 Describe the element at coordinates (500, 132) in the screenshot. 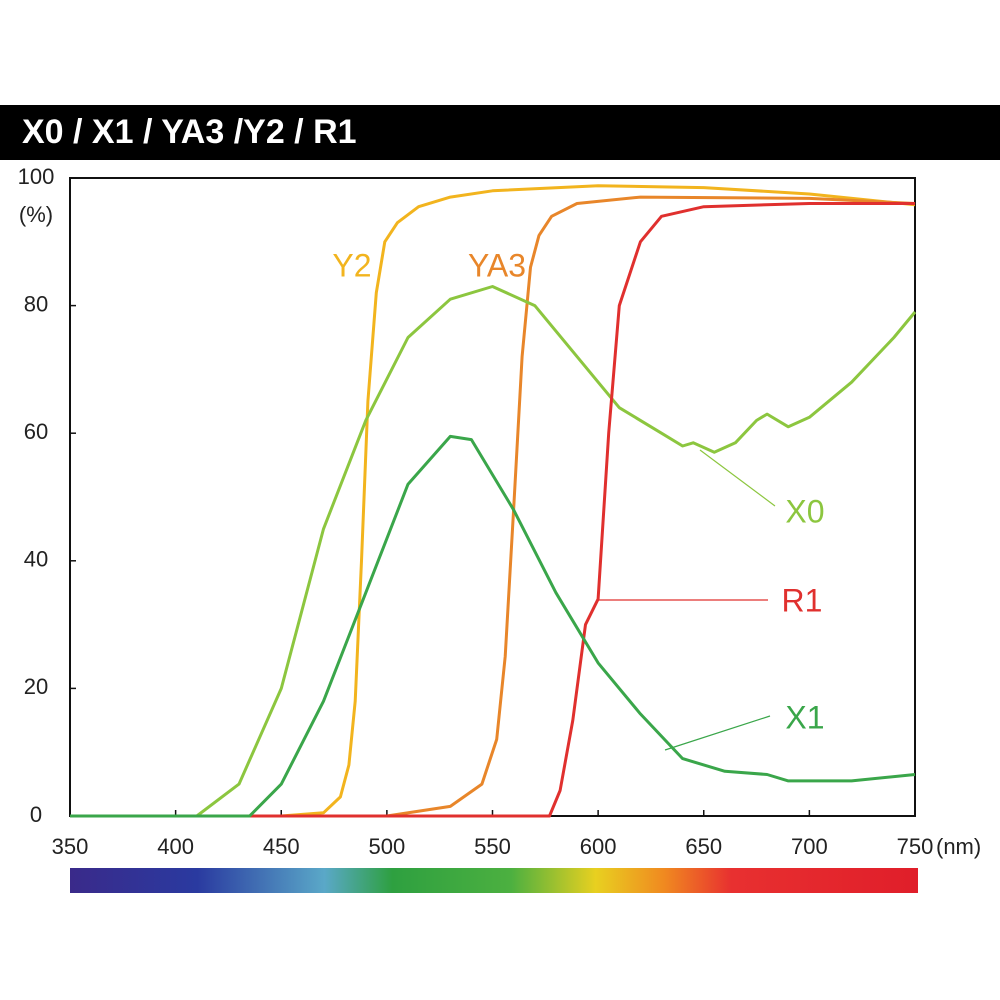

I see `title-bar` at that location.